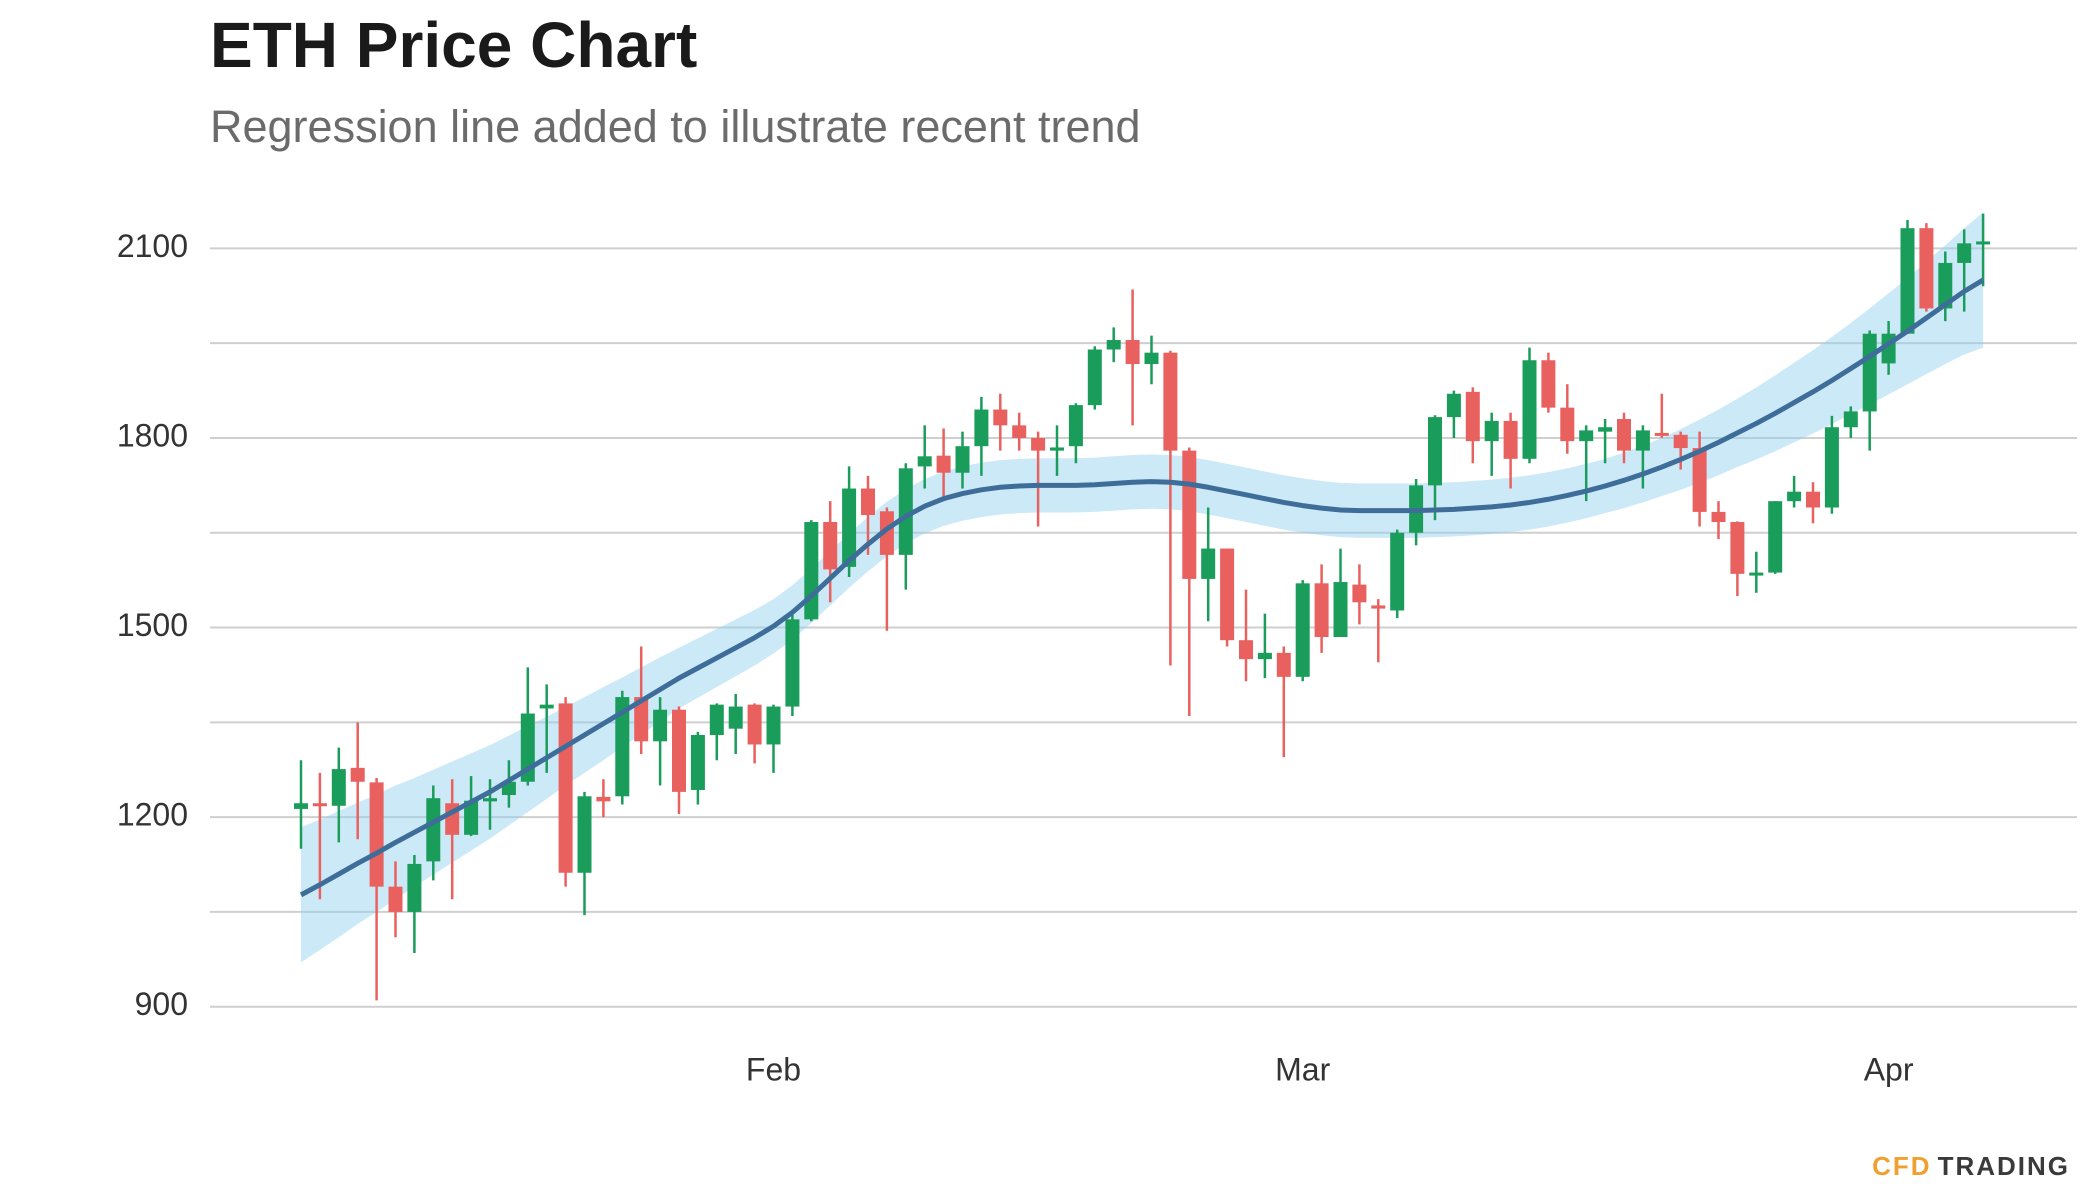  I want to click on x-tick-label: Apr, so click(1889, 1069).